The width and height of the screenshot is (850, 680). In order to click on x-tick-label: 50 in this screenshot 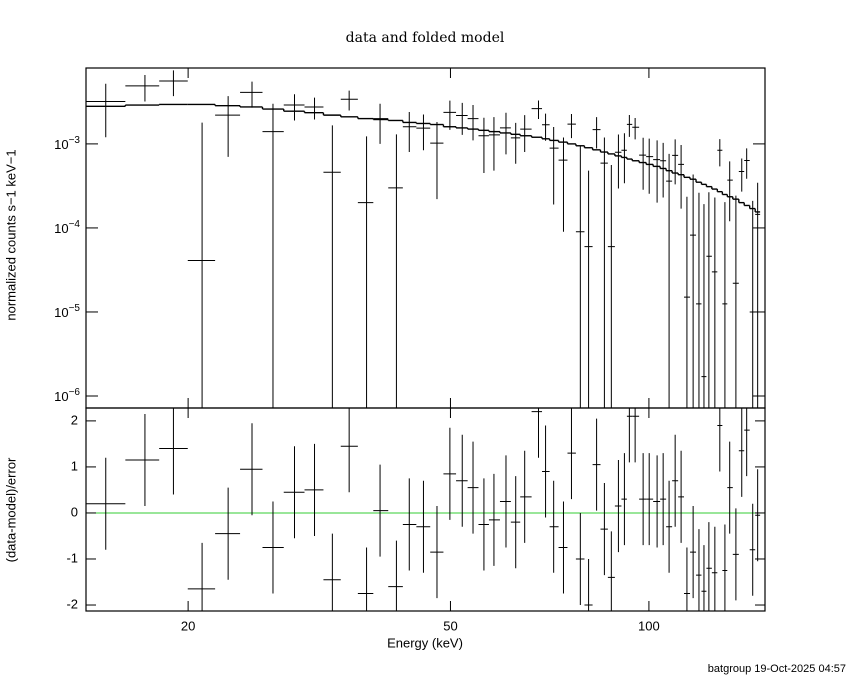, I will do `click(450, 625)`.